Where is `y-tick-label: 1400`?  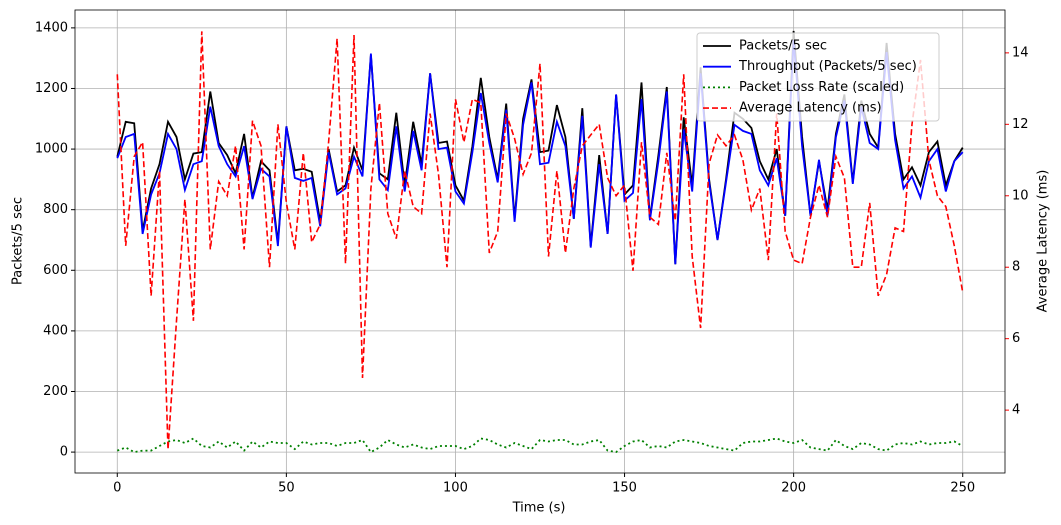
y-tick-label: 1400 is located at coordinates (51, 27).